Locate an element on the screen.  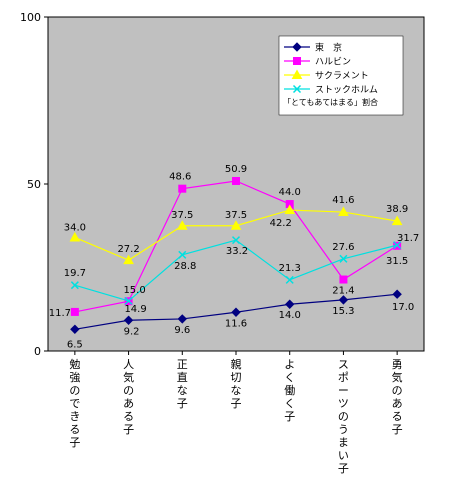
data-label: 9.2 is located at coordinates (132, 331).